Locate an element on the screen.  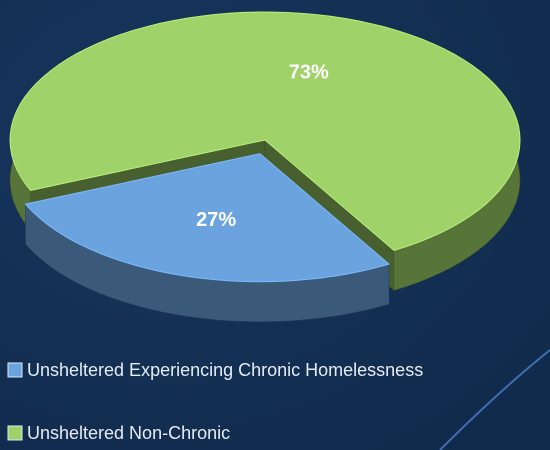
legend-label: Unsheltered Non-Chronic is located at coordinates (128, 433).